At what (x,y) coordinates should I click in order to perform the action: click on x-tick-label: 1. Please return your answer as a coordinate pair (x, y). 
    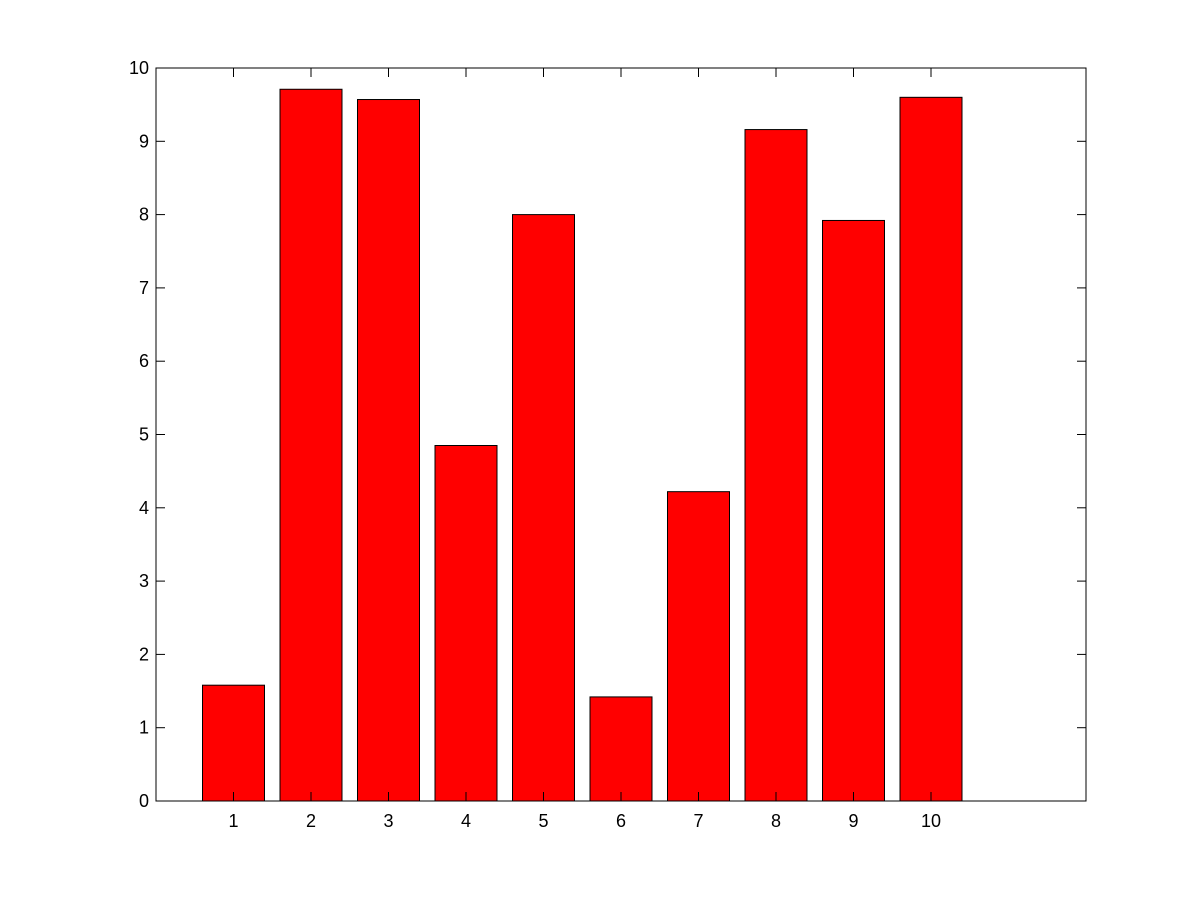
    Looking at the image, I should click on (233, 821).